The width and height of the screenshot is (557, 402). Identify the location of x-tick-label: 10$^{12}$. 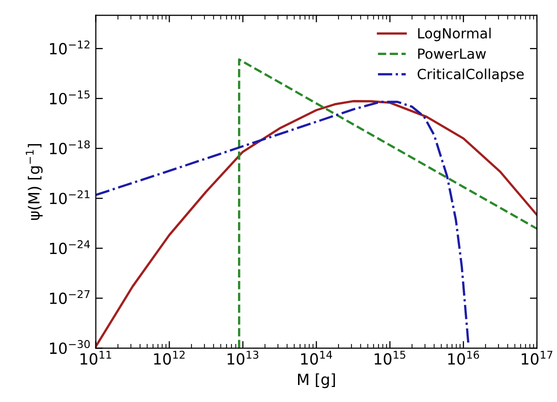
(169, 357).